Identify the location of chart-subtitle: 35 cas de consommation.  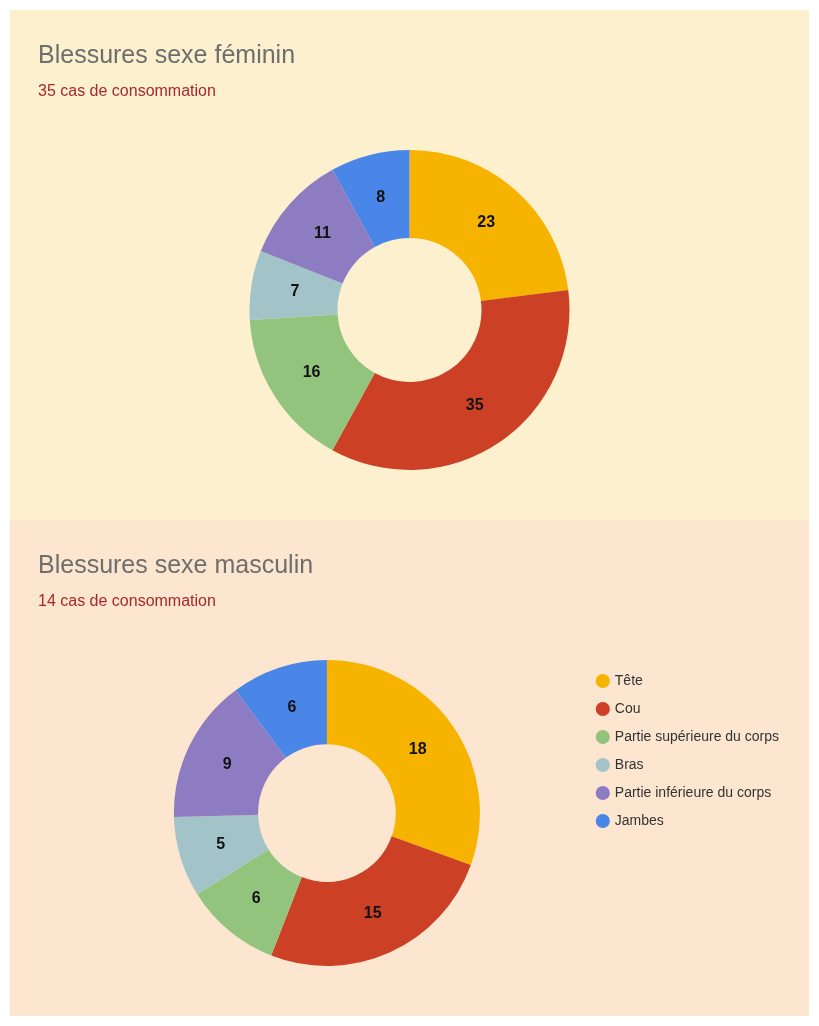
(127, 91).